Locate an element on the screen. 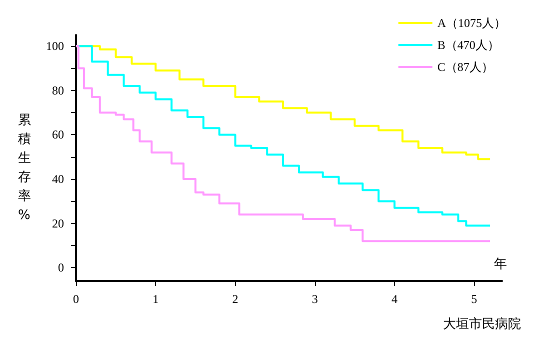  legend-label: A（1075人） is located at coordinates (471, 23).